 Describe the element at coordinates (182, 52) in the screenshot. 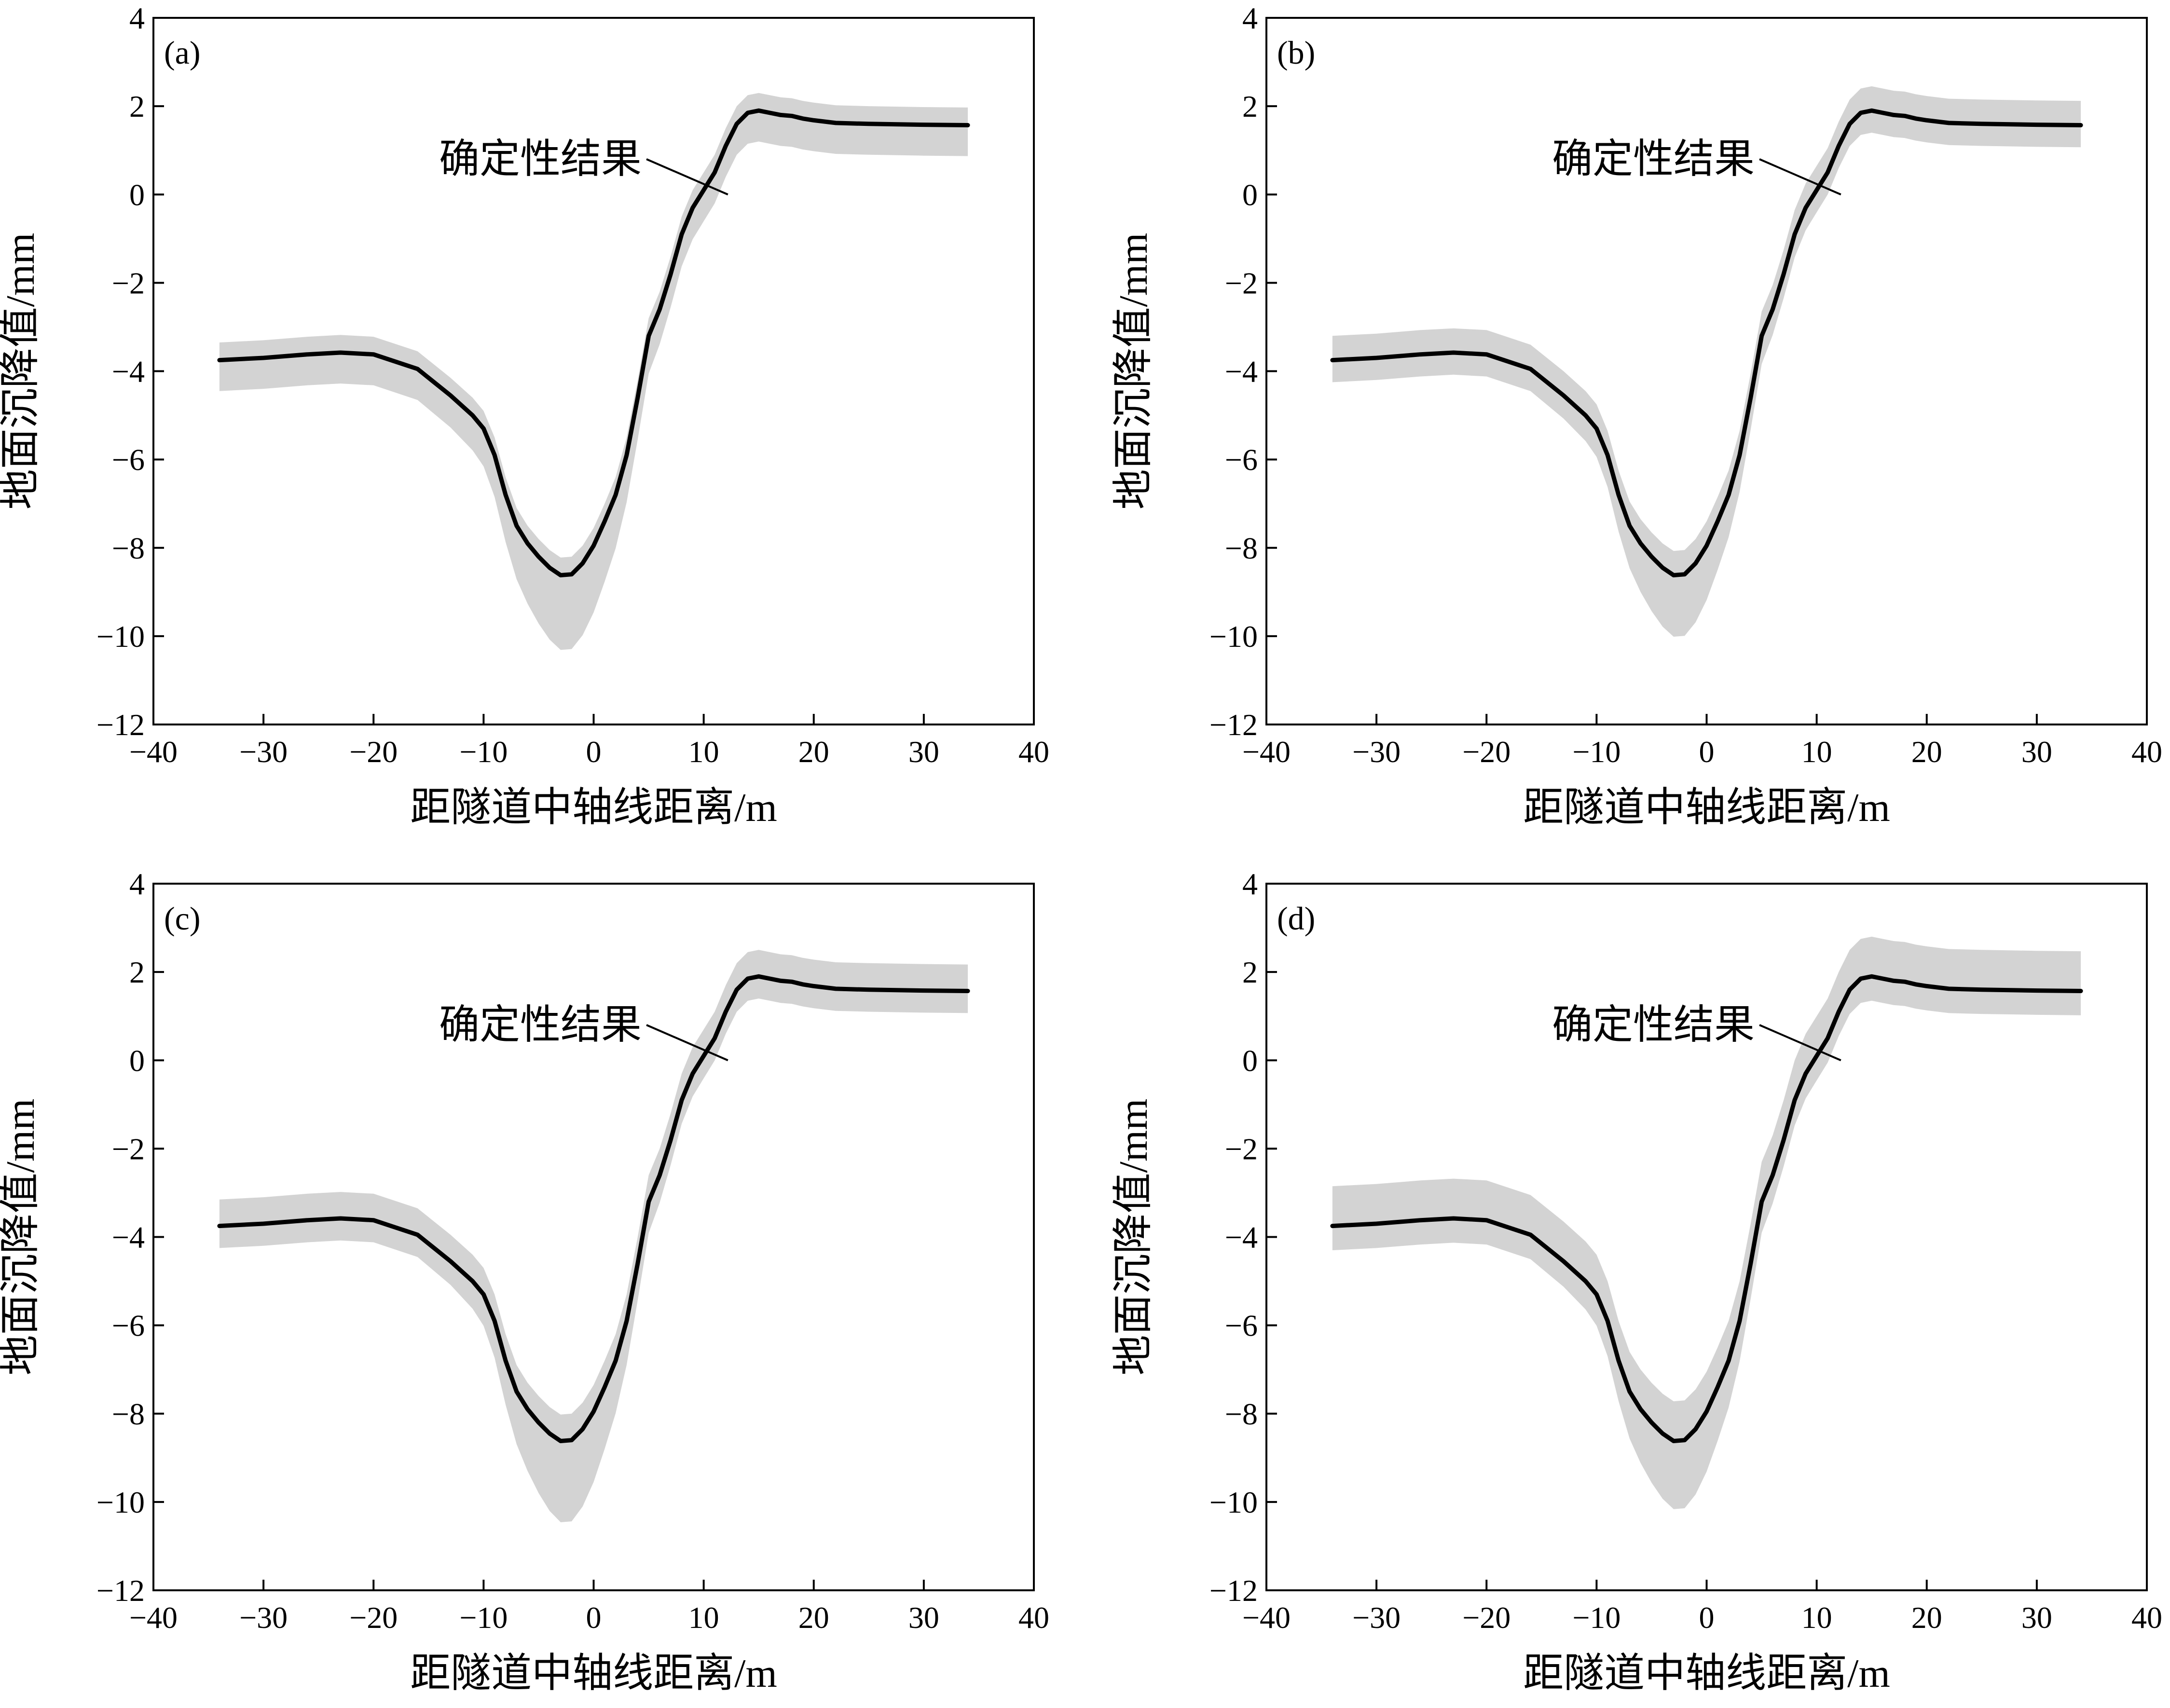

I see `panel-label: (a)` at that location.